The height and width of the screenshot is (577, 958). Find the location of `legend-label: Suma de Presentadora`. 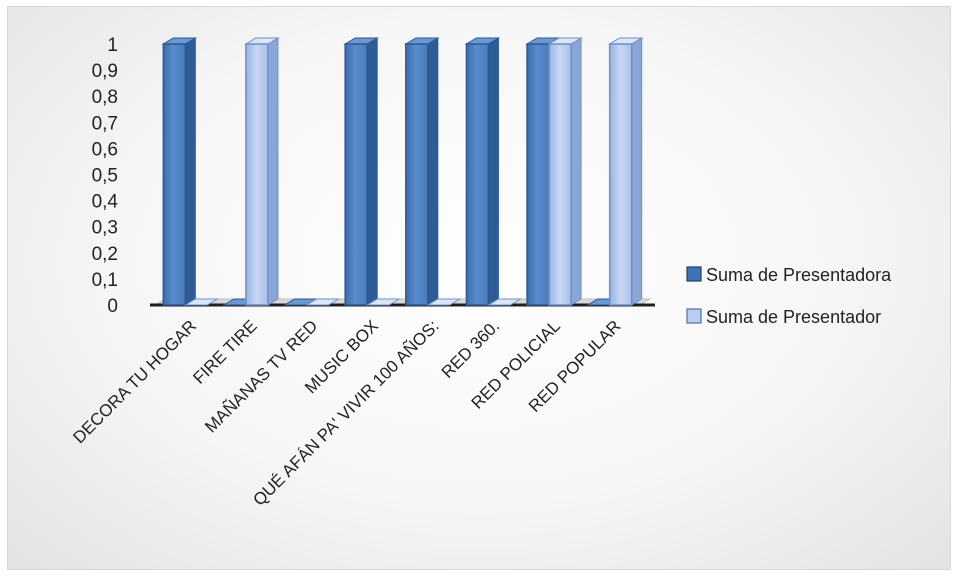

legend-label: Suma de Presentadora is located at coordinates (799, 275).